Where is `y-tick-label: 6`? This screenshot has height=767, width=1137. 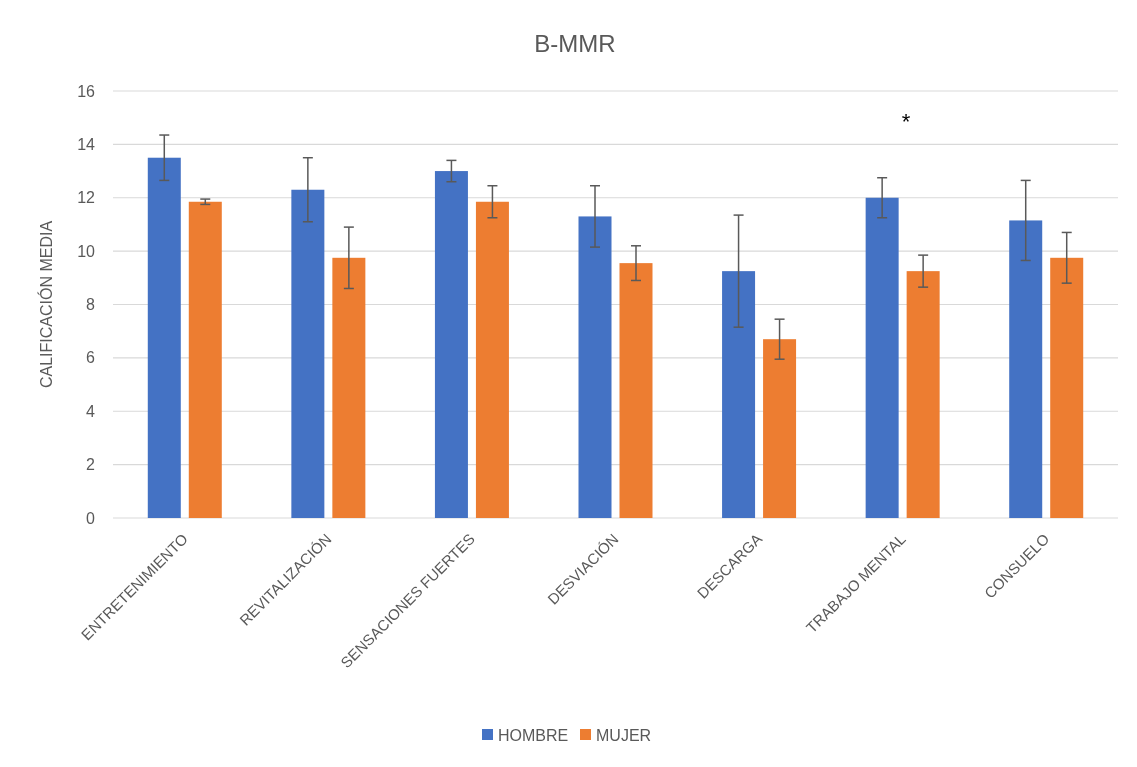 y-tick-label: 6 is located at coordinates (91, 358).